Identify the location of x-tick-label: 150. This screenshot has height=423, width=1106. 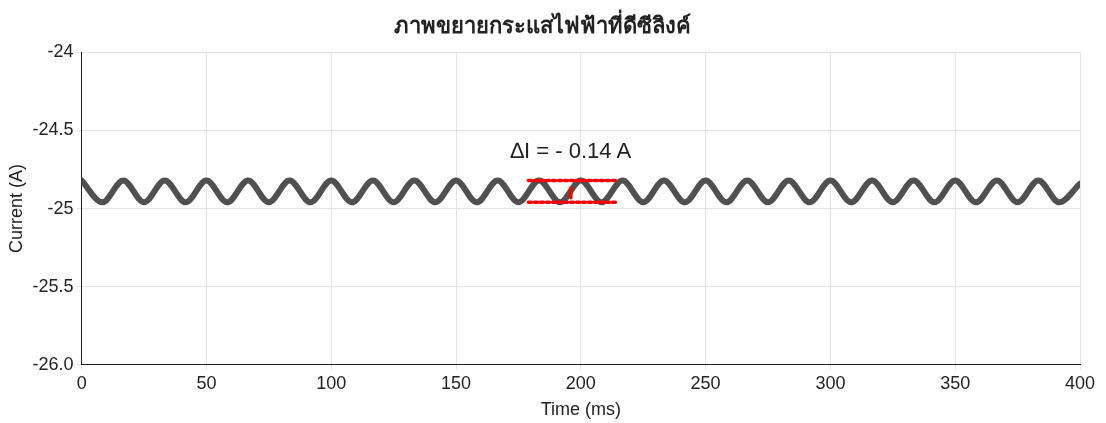
(456, 382).